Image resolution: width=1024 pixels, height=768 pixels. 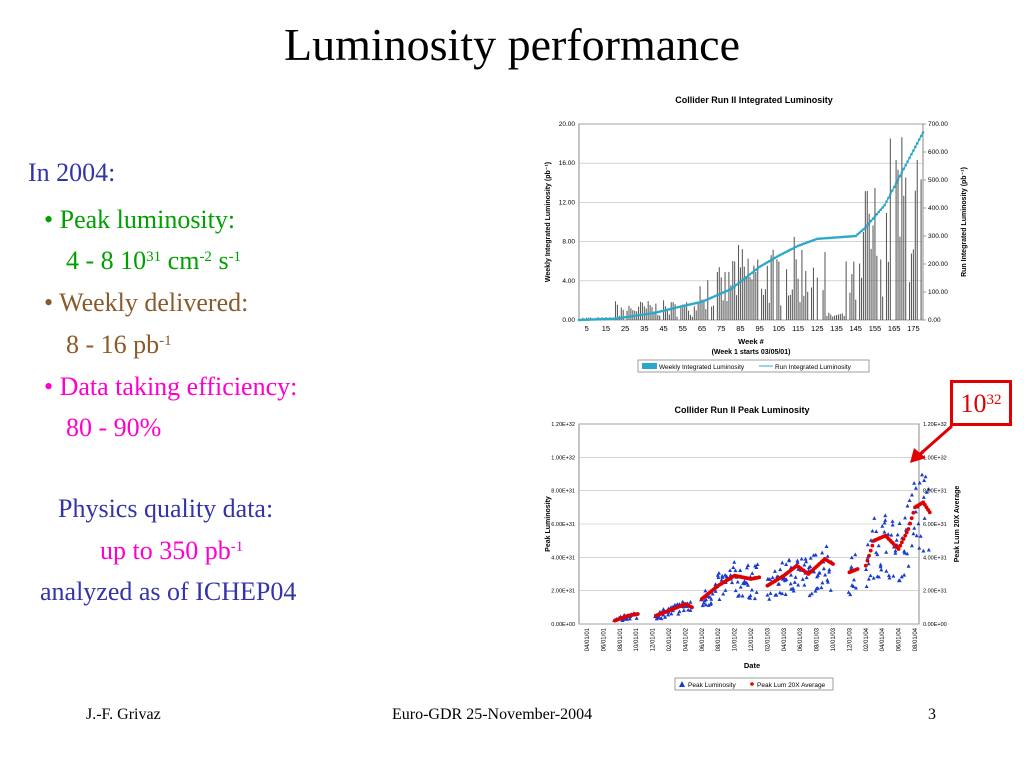 What do you see at coordinates (702, 367) in the screenshot?
I see `chart1-legend-weekly: Weekly Integrated Luminosity` at bounding box center [702, 367].